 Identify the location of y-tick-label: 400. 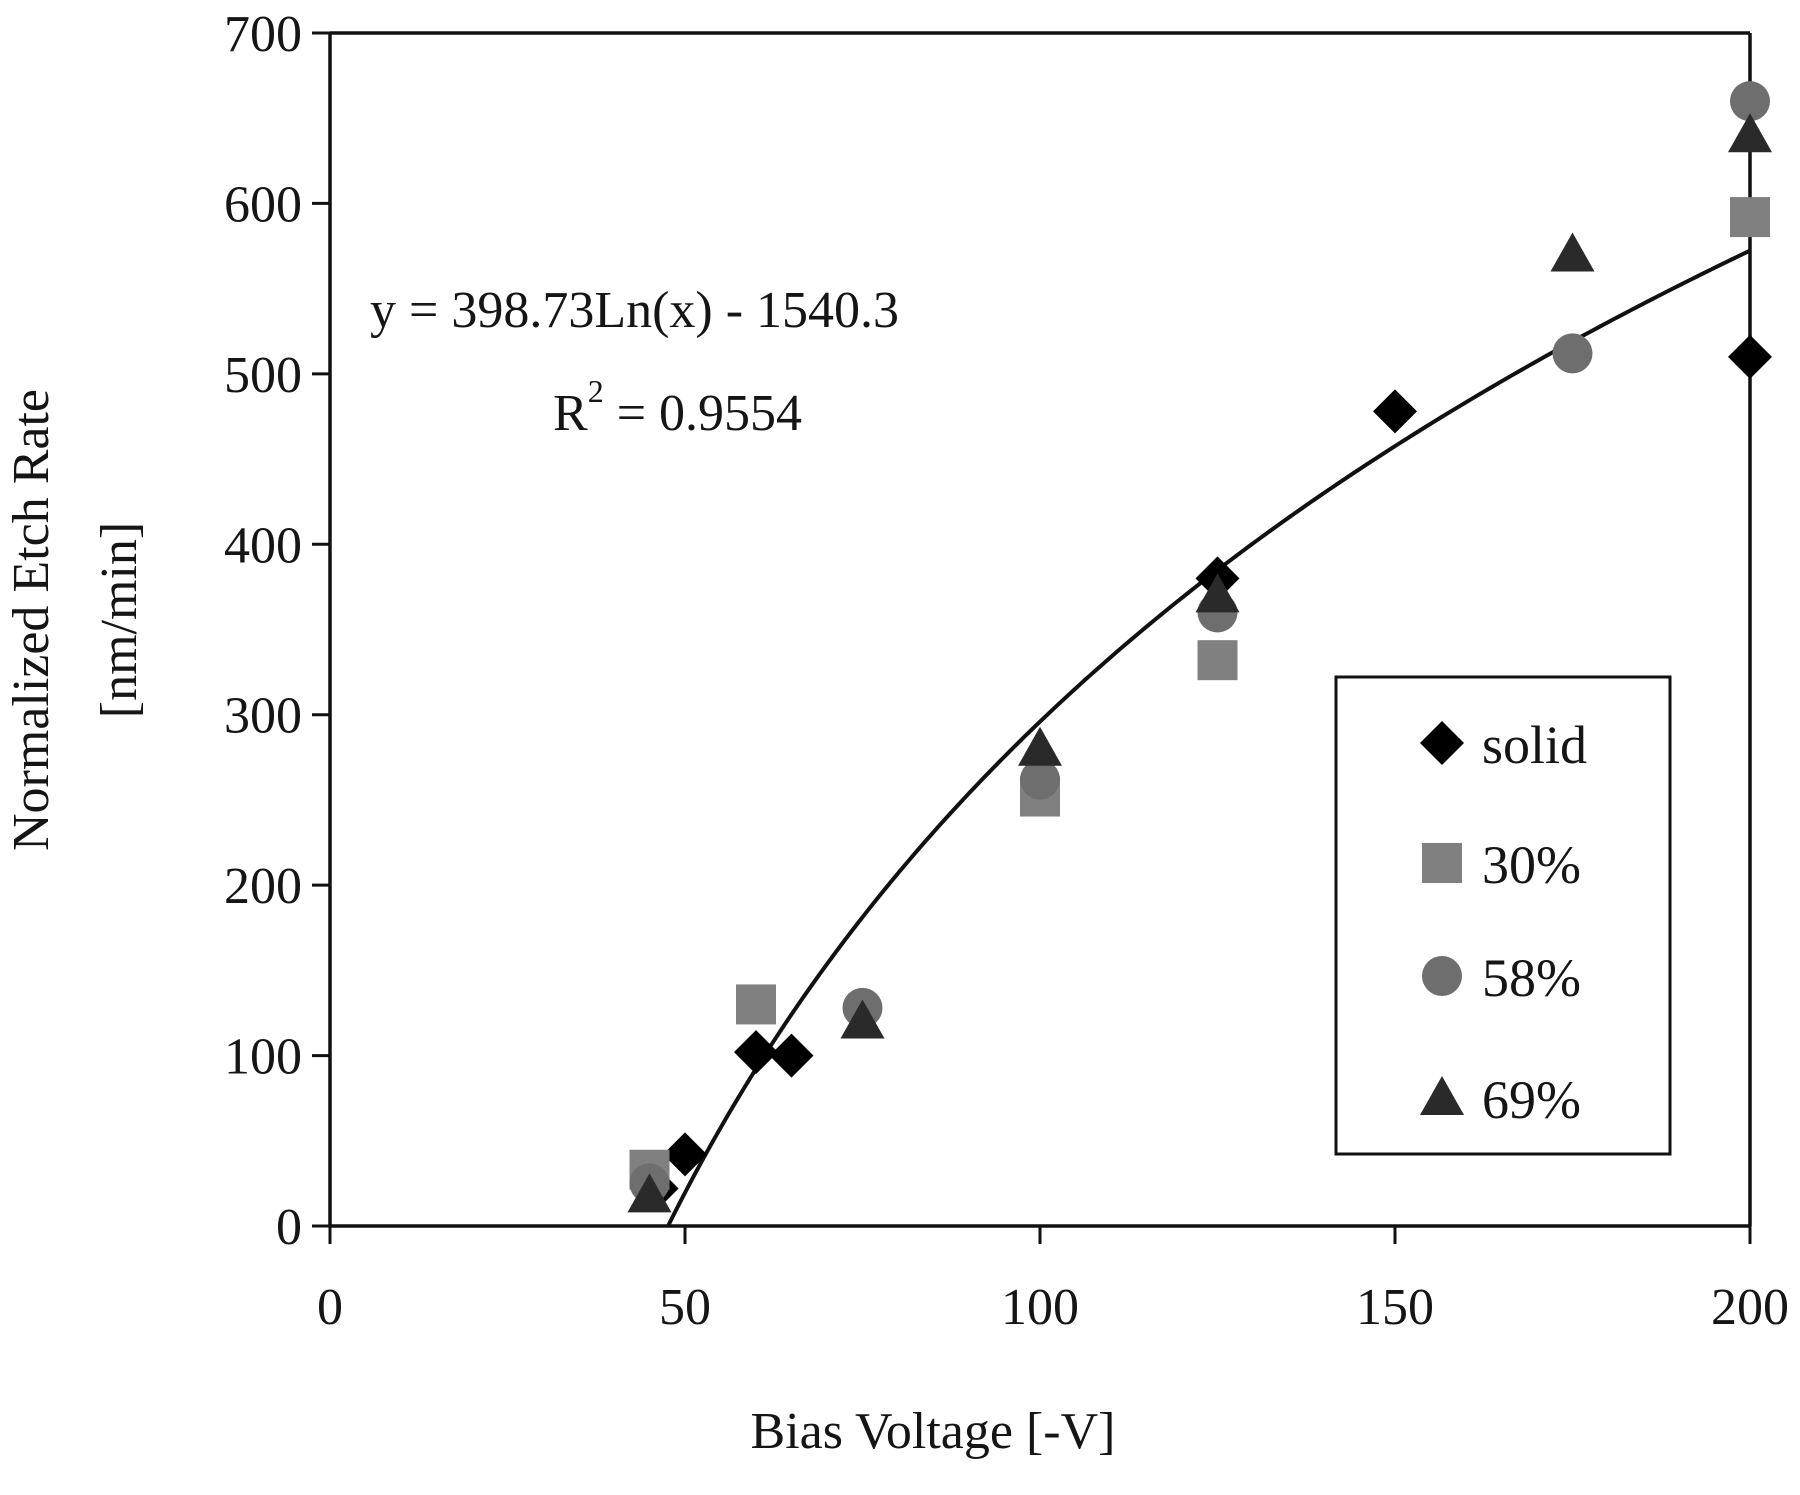
(263, 545).